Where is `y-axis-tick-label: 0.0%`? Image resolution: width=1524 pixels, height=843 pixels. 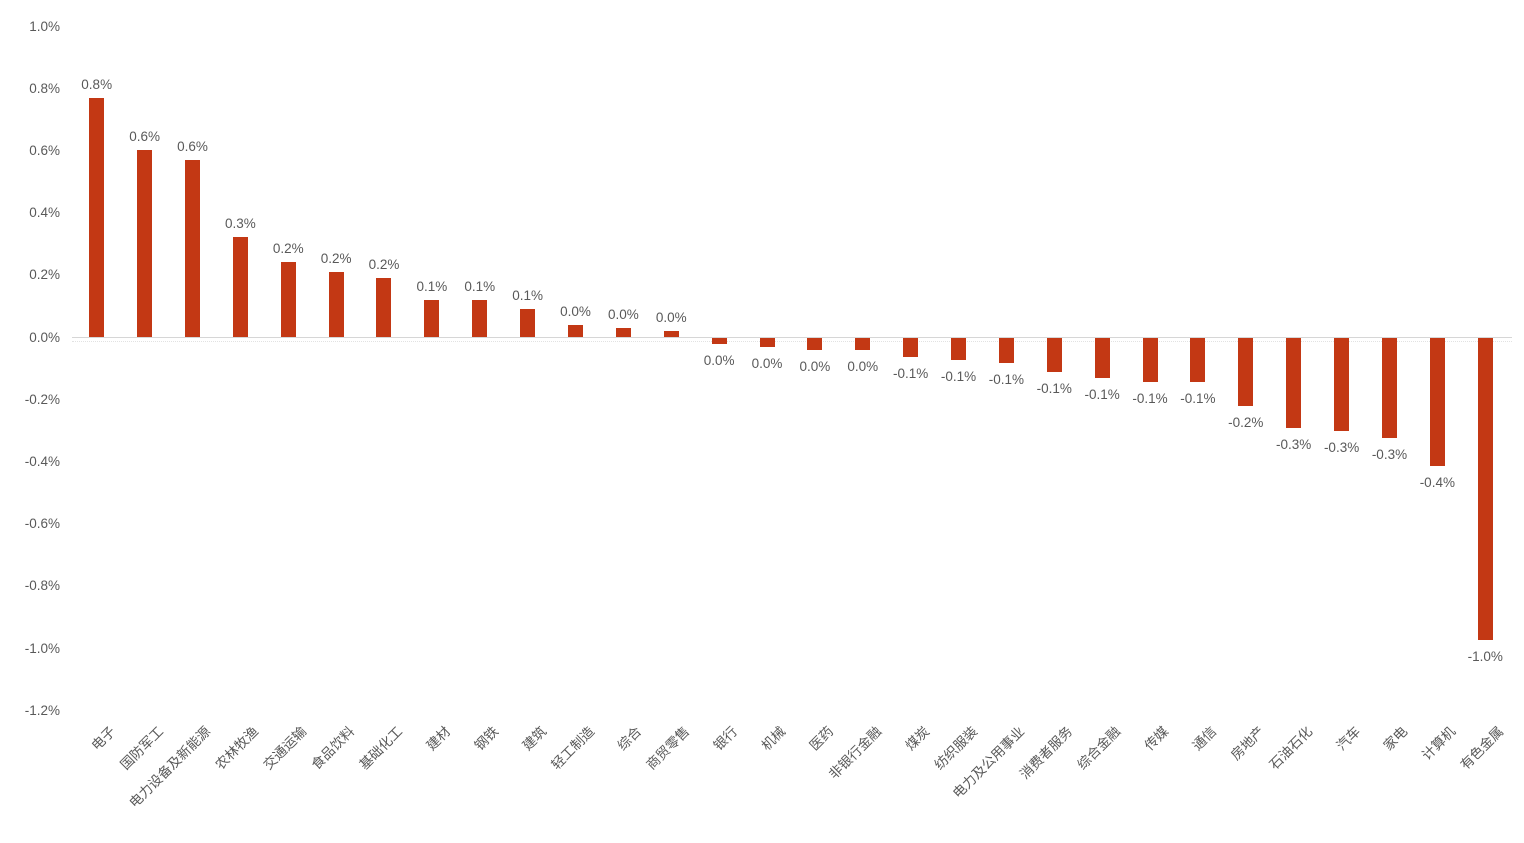
y-axis-tick-label: 0.0% is located at coordinates (44, 337).